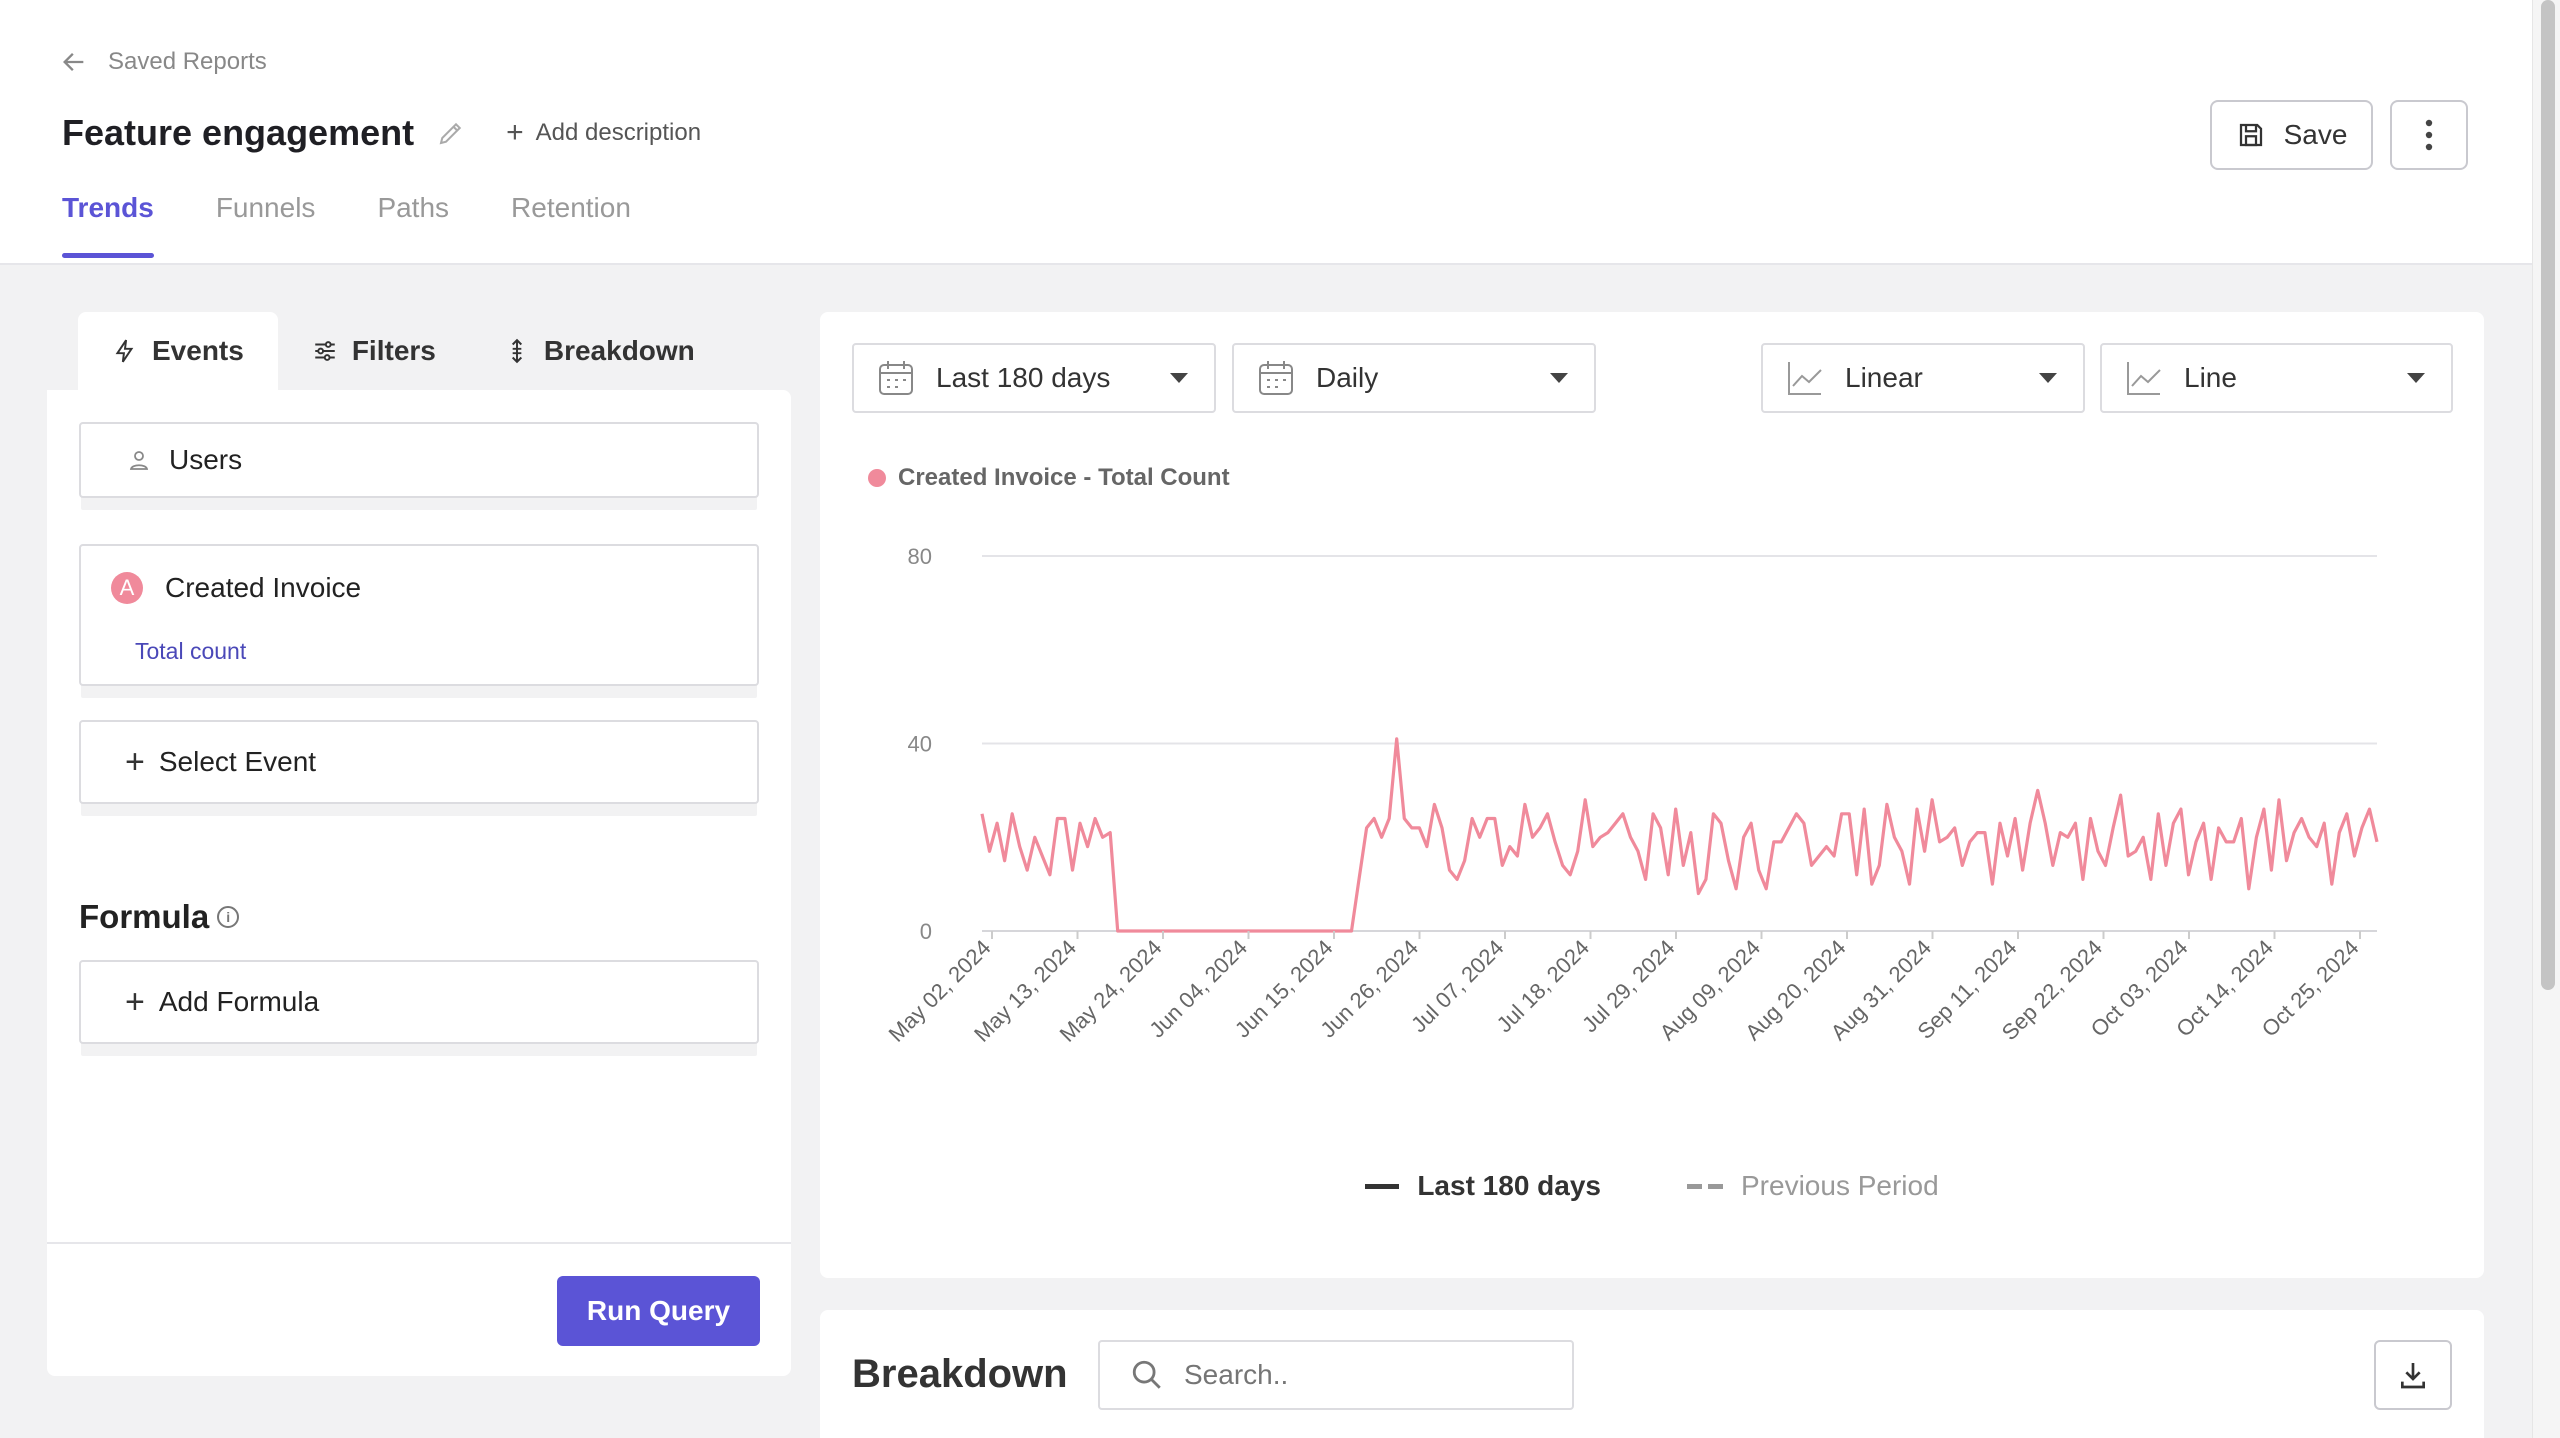  I want to click on interval-value: Daily, so click(1347, 377).